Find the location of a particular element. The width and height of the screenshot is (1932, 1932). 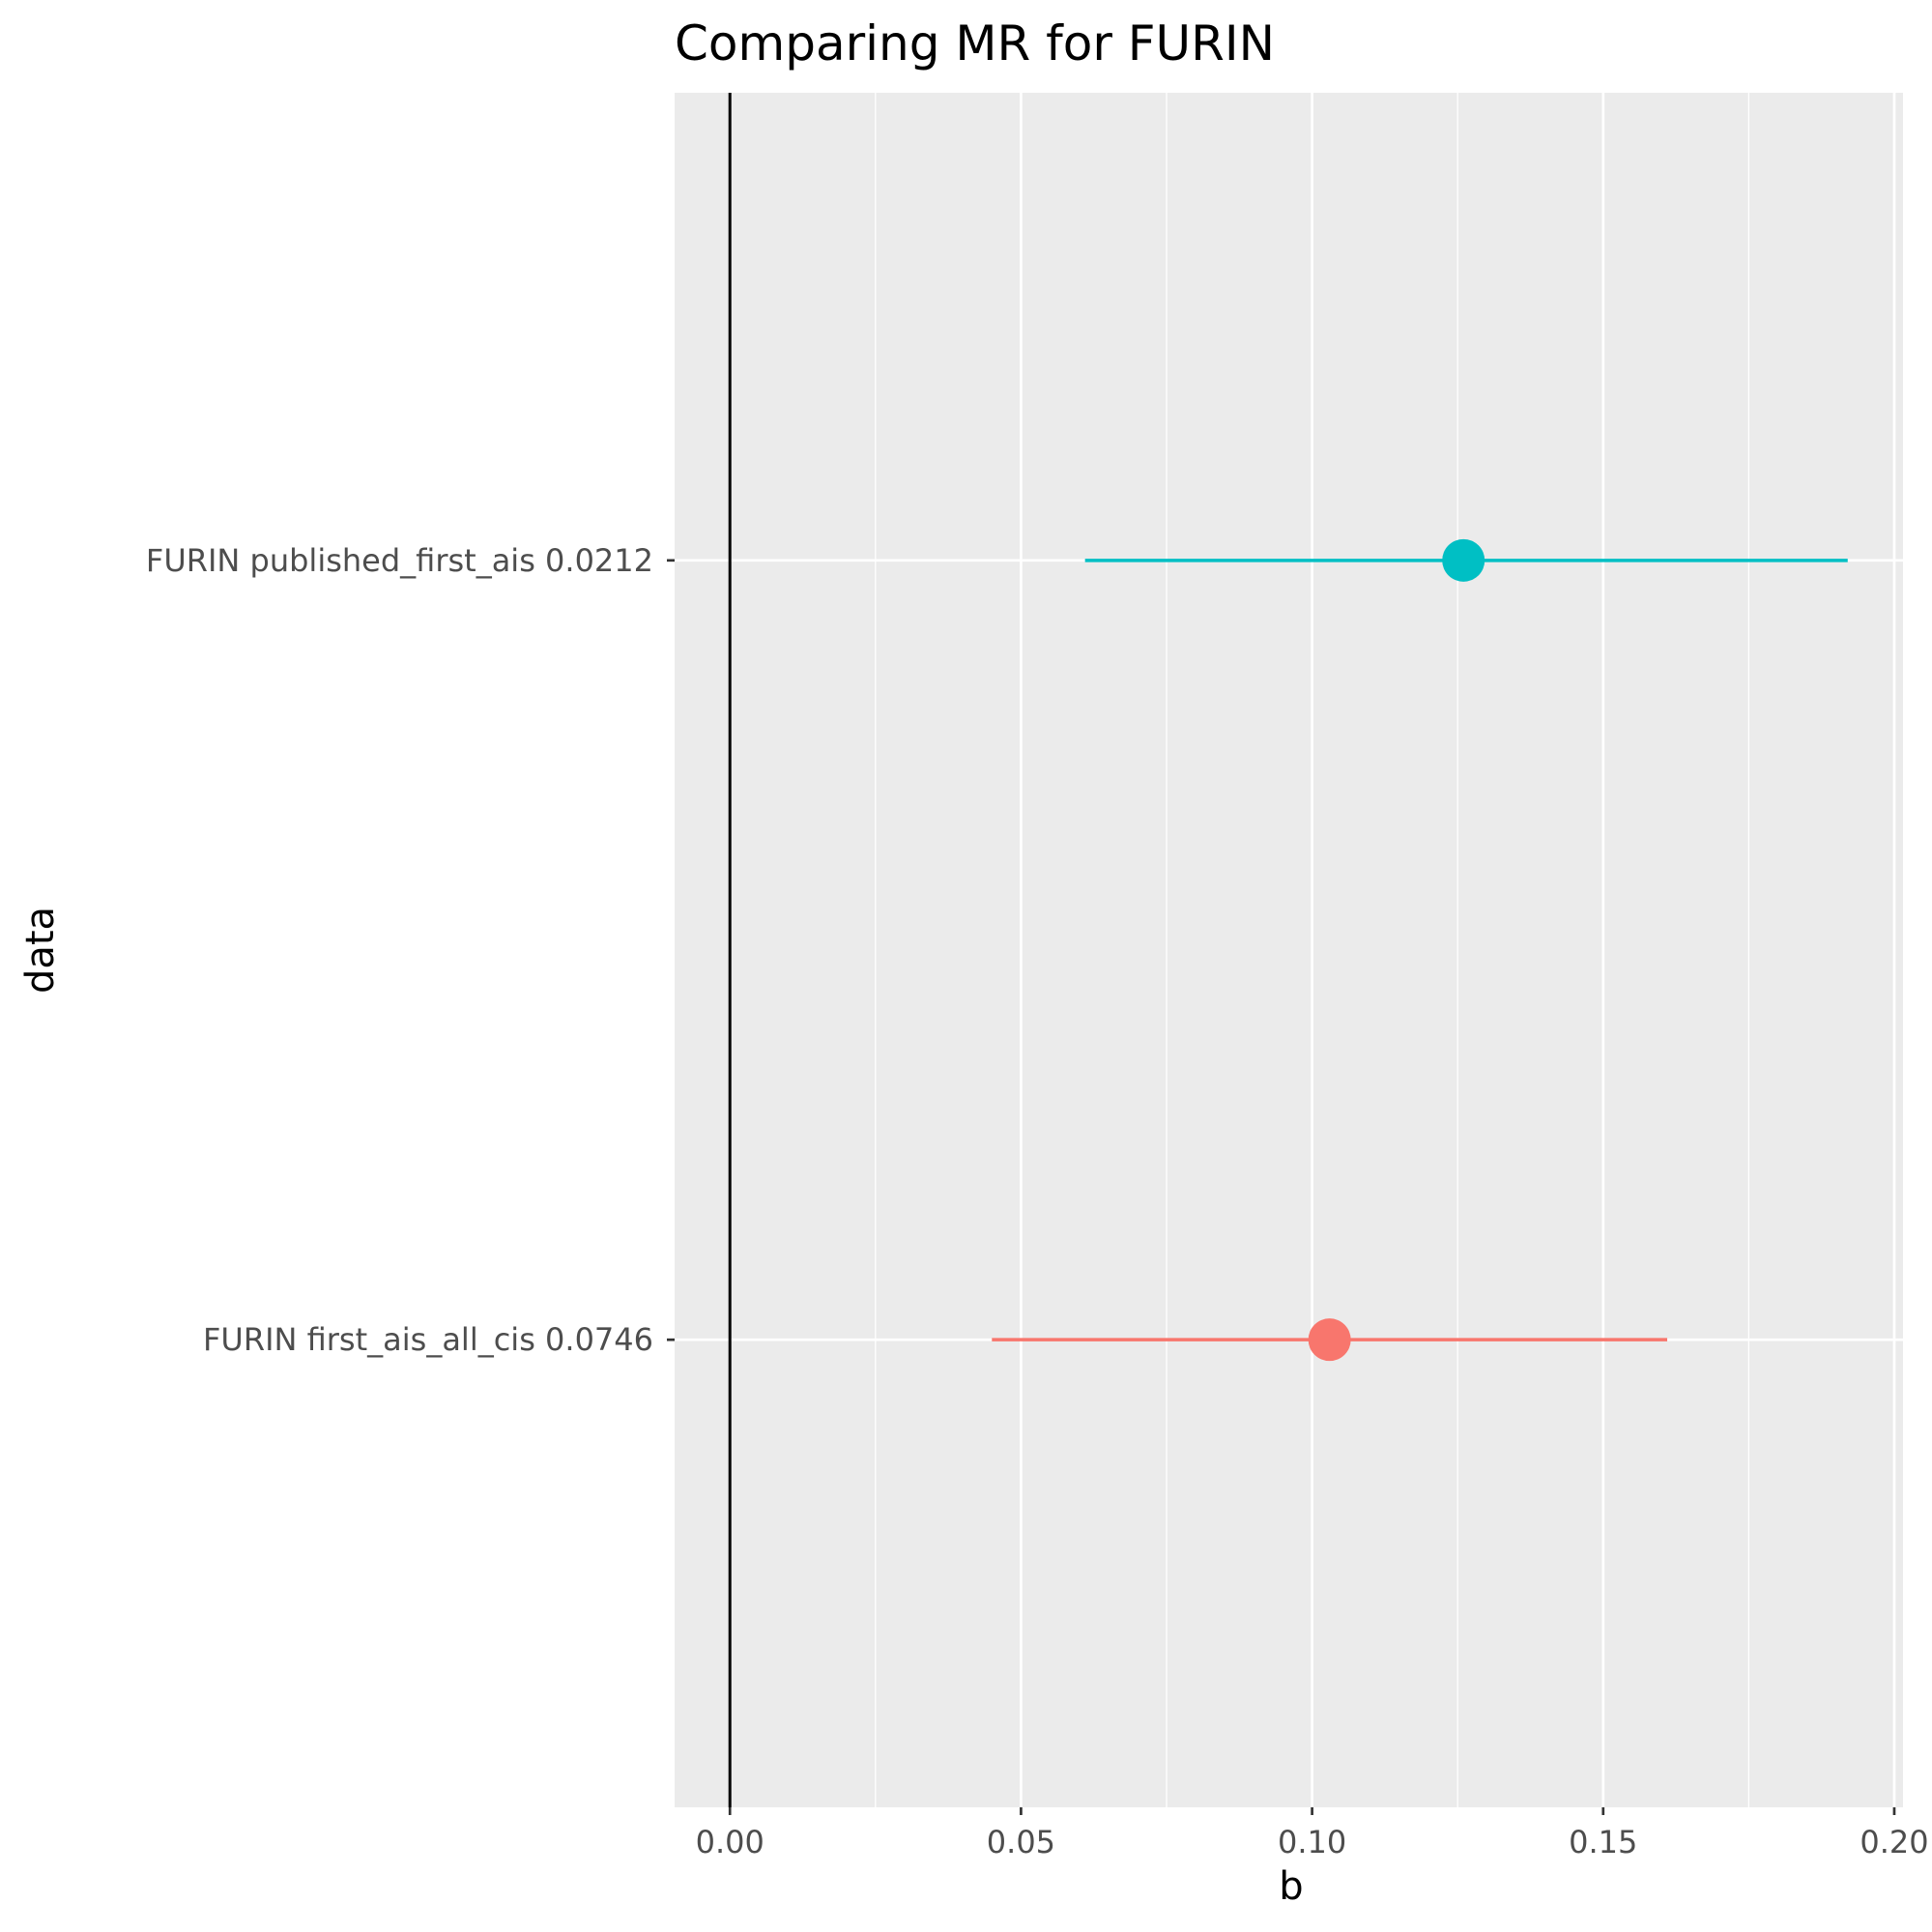

x-tick-label: 0.00 is located at coordinates (730, 1842).